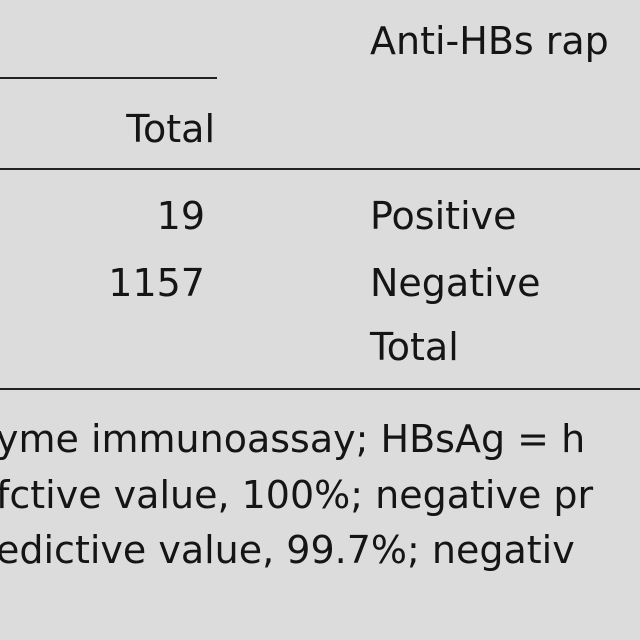 Image resolution: width=640 pixels, height=640 pixels. What do you see at coordinates (414, 347) in the screenshot?
I see `cell: Total` at bounding box center [414, 347].